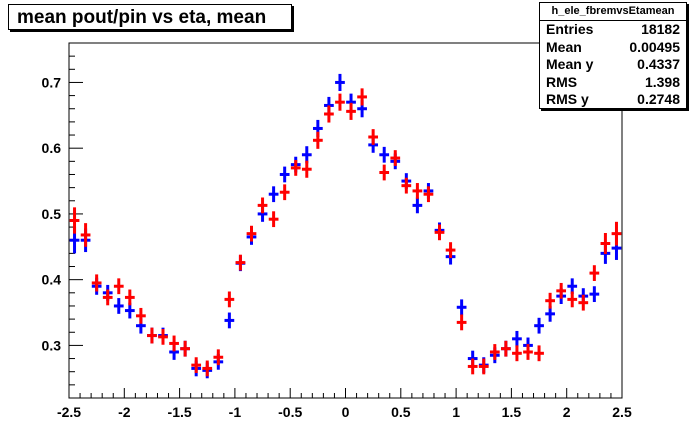 This screenshot has height=444, width=692. I want to click on stats-value: 0.2748, so click(658, 99).